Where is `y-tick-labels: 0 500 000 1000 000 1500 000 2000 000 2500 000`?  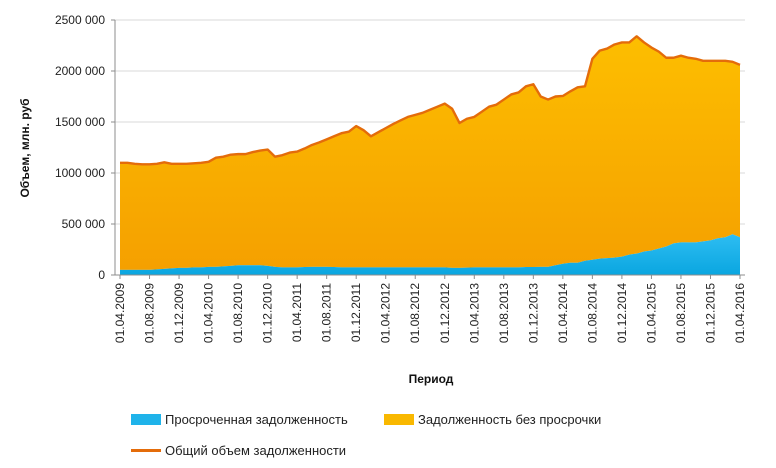
y-tick-labels: 0 500 000 1000 000 1500 000 2000 000 2500 000 is located at coordinates (85, 147).